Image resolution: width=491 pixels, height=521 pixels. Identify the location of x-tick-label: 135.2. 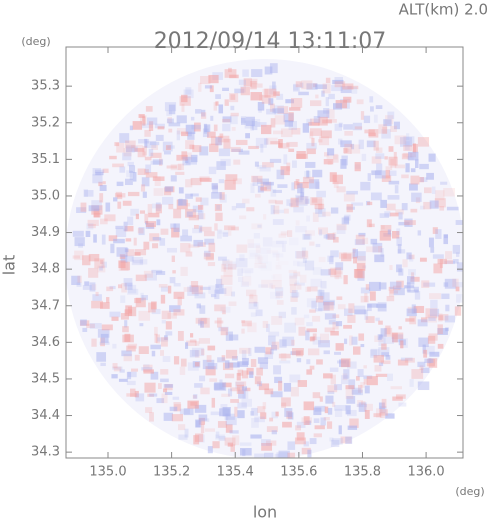
(171, 472).